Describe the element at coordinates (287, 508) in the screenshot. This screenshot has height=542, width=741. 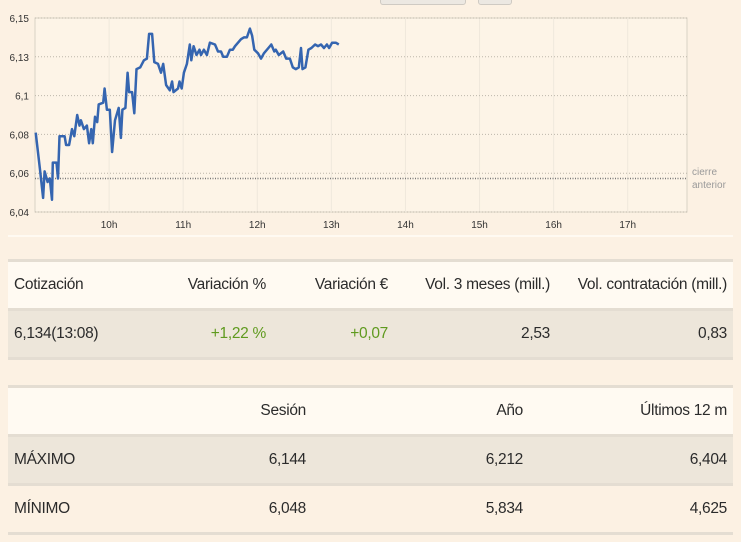
I see `minimo-sesion: 6,048` at that location.